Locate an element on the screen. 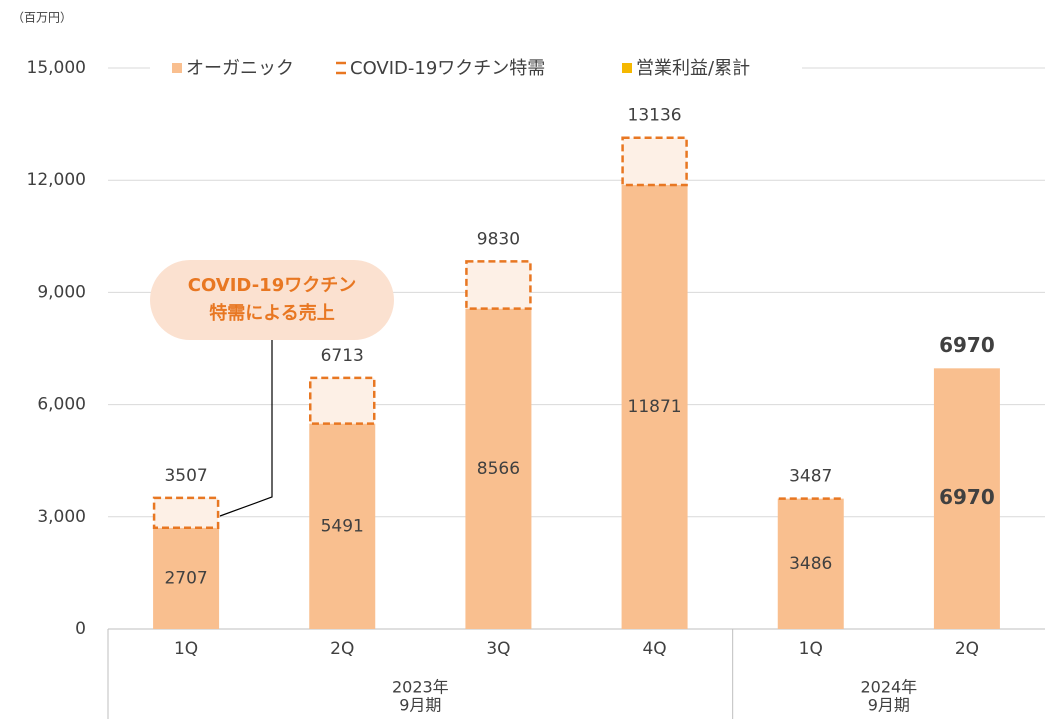  y-tick-label: 12,000 is located at coordinates (56, 180).